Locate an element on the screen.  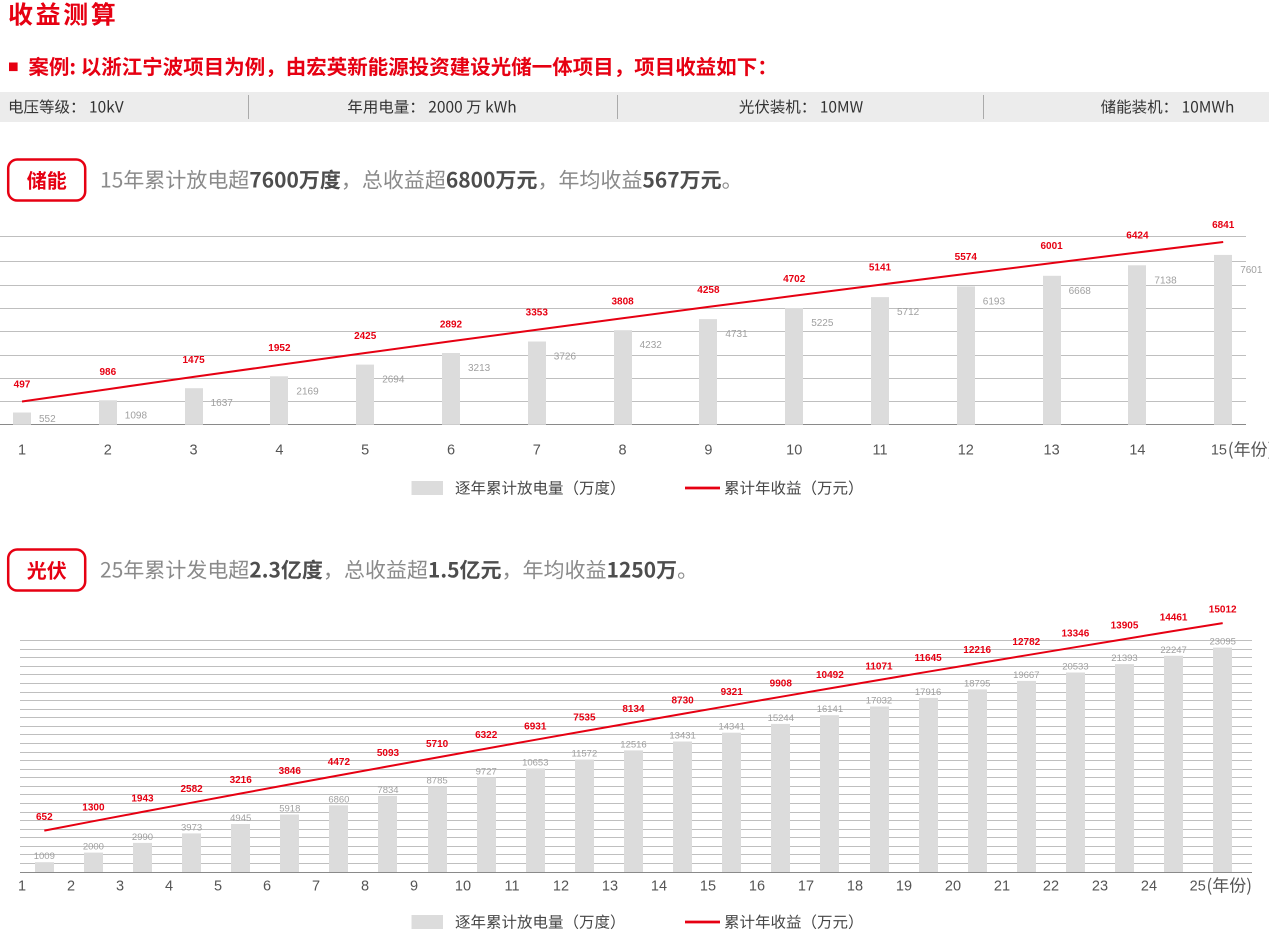
svg-text: 497 is located at coordinates (22, 385).